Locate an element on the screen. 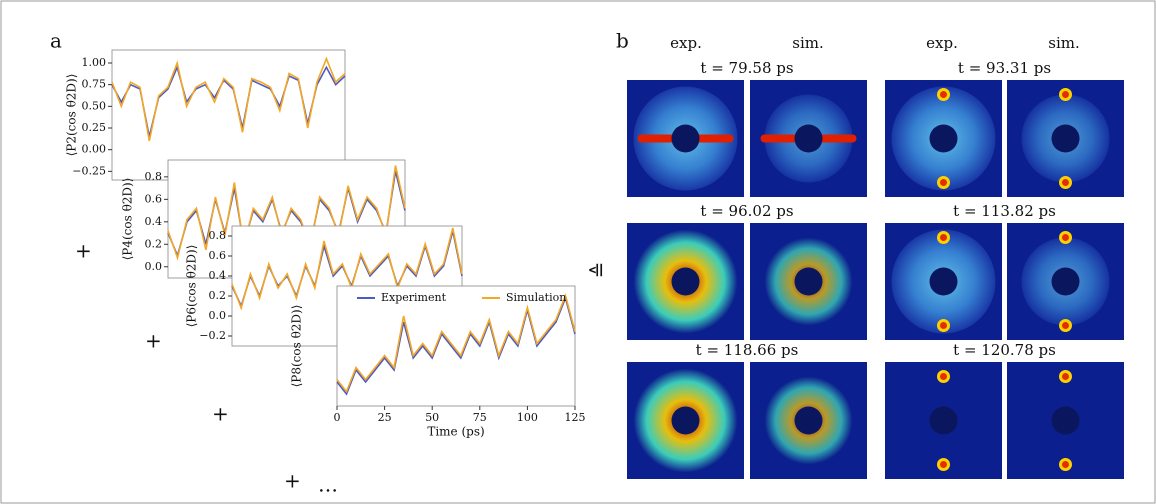  y-tick-label: 0.25 is located at coordinates (94, 127).